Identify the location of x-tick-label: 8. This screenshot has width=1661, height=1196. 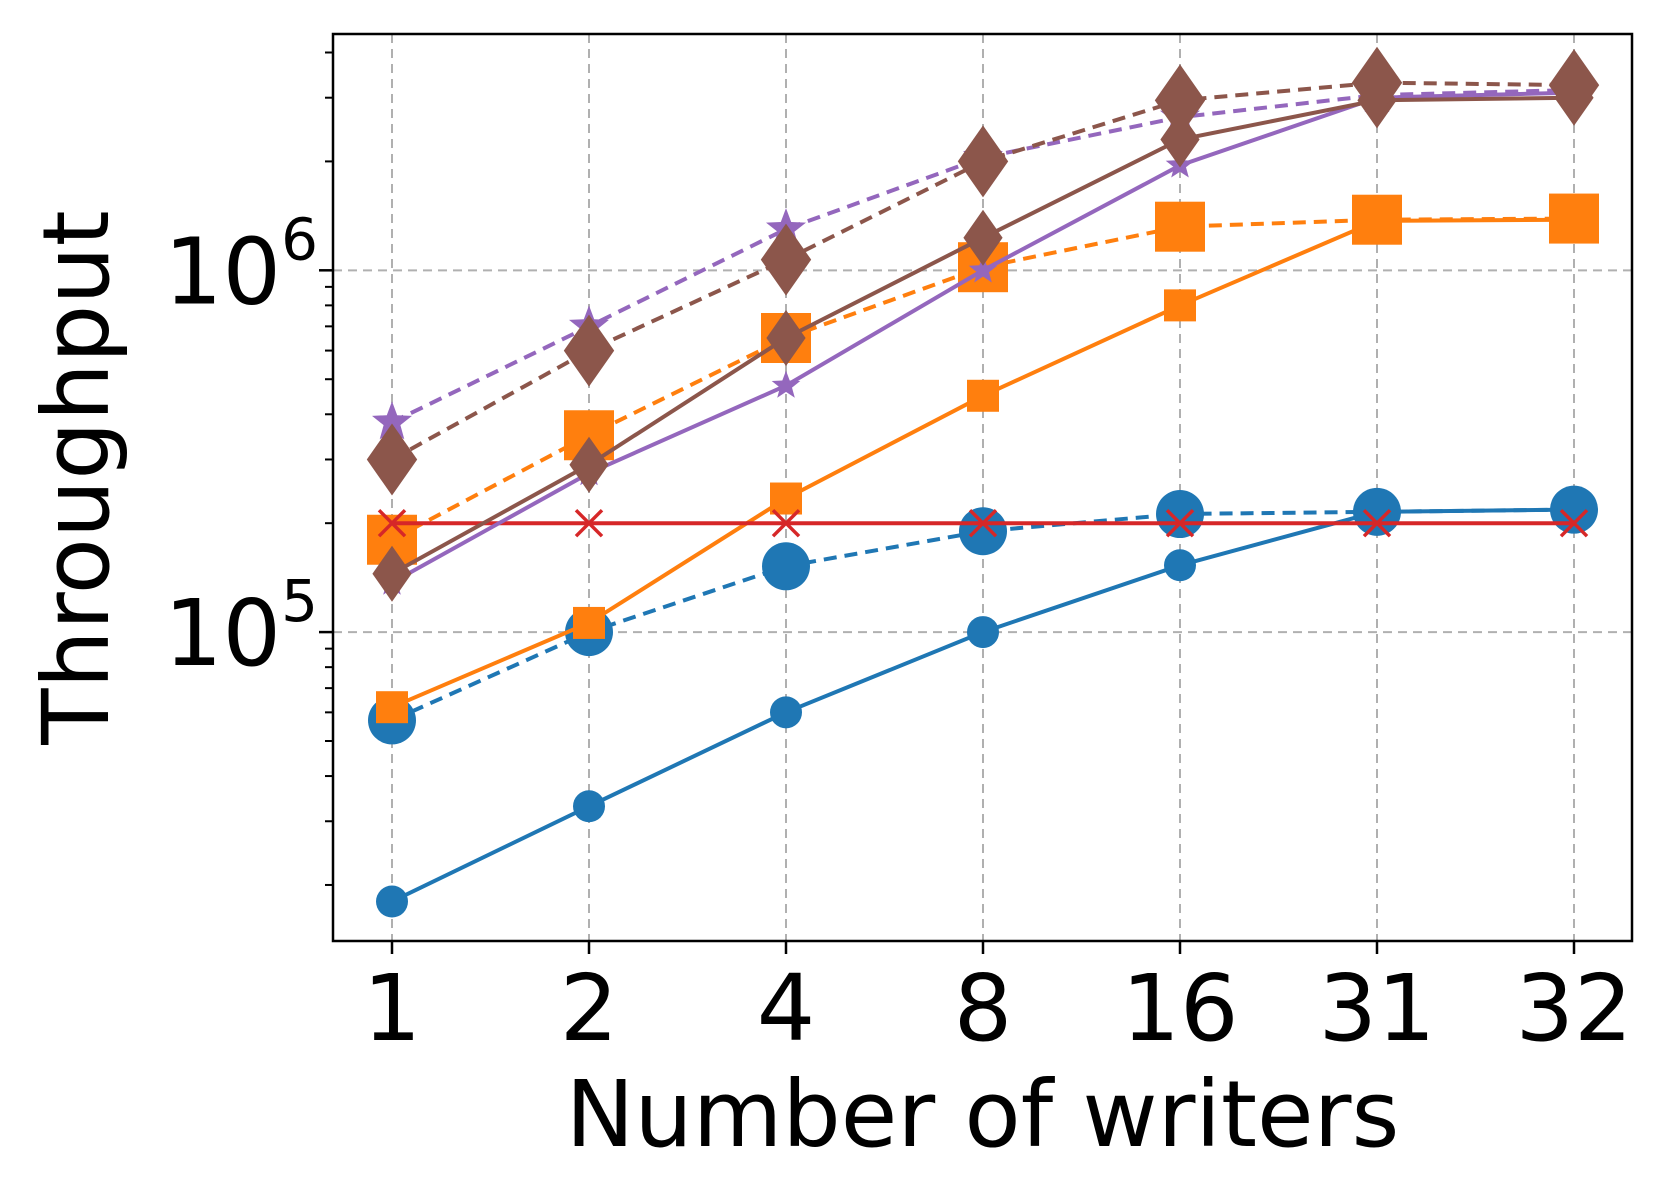
(983, 1008).